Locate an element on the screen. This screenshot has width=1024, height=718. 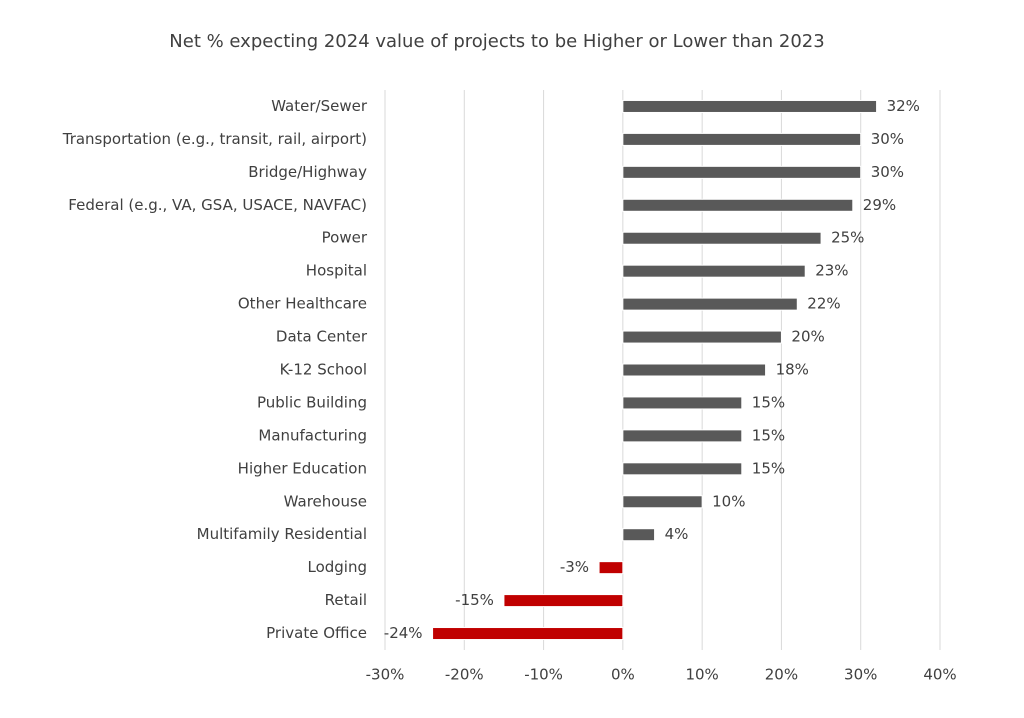
y-tick-label: Bridge/Highway is located at coordinates (307, 172).